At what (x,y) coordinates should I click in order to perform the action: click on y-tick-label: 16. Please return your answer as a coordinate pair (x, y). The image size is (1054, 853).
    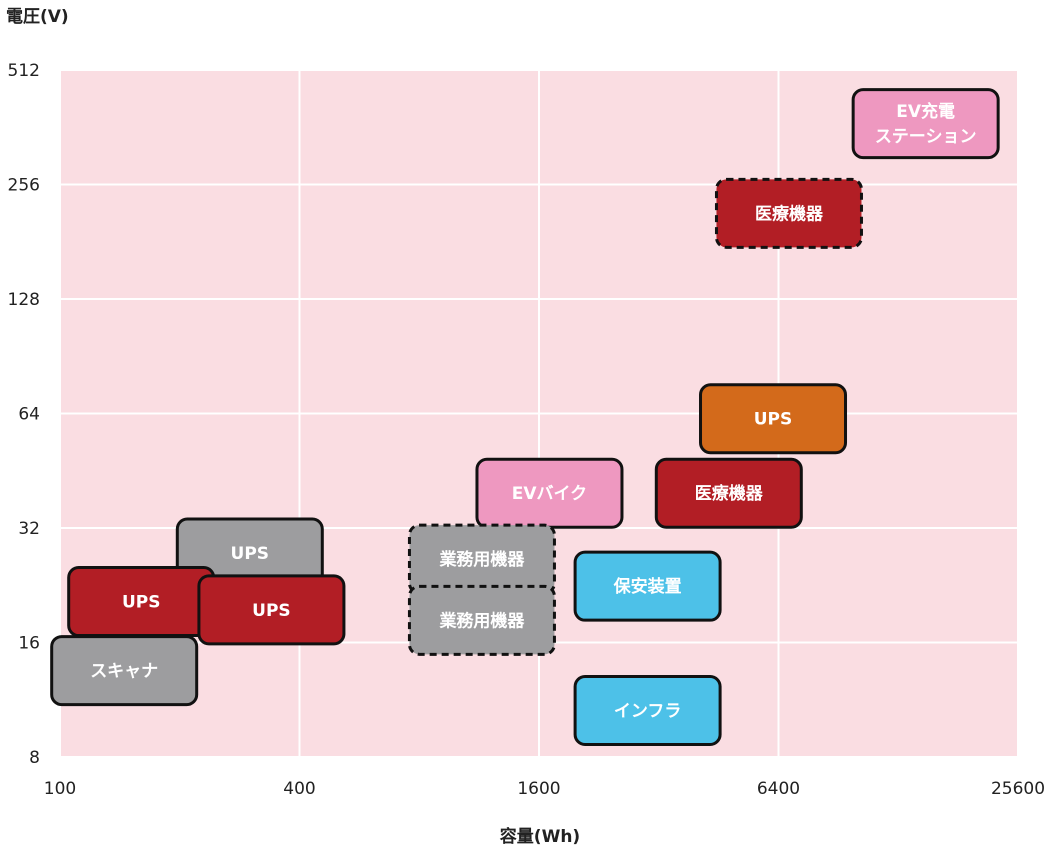
    Looking at the image, I should click on (29, 644).